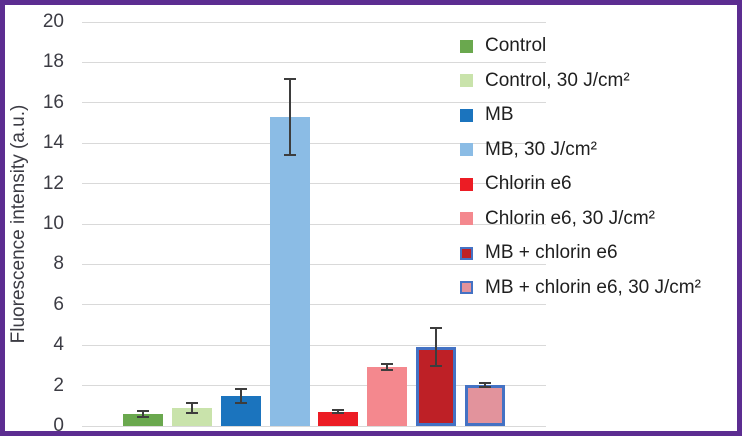 The height and width of the screenshot is (440, 742). I want to click on legend-label: Chlorin e6, so click(528, 183).